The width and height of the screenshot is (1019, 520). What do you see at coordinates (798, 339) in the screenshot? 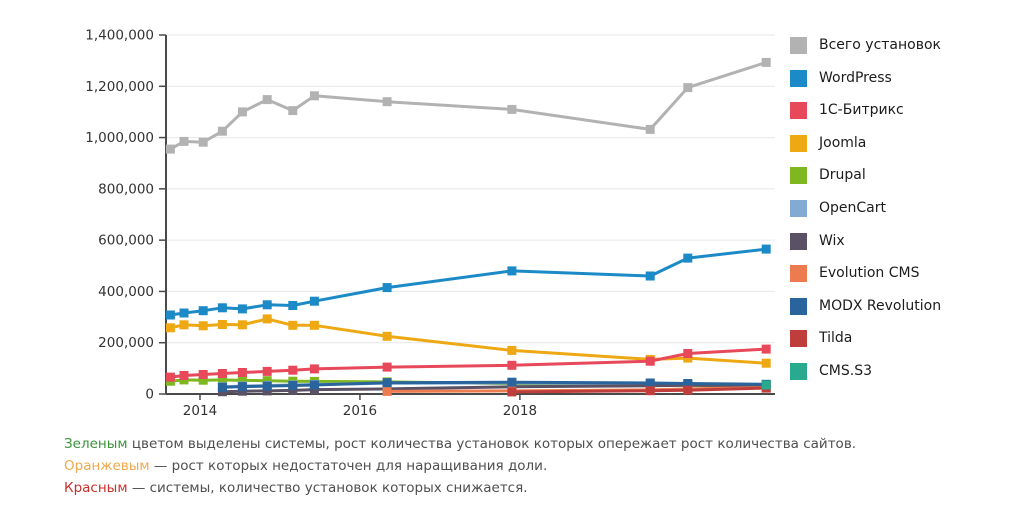
I see `legend-swatch-tilda` at bounding box center [798, 339].